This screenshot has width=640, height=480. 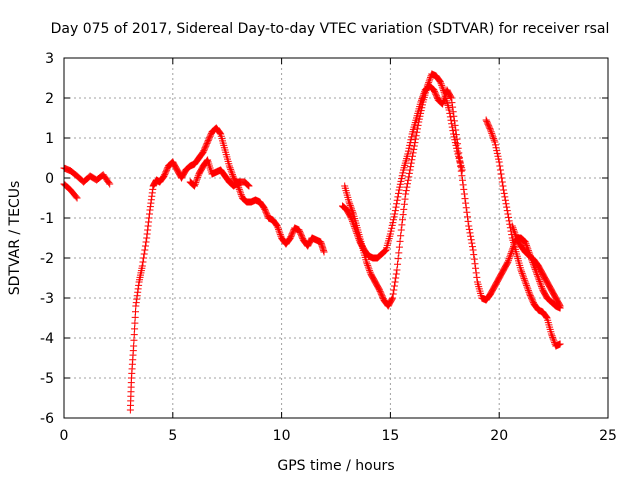 I want to click on y-tick-label: 2, so click(x=49, y=99).